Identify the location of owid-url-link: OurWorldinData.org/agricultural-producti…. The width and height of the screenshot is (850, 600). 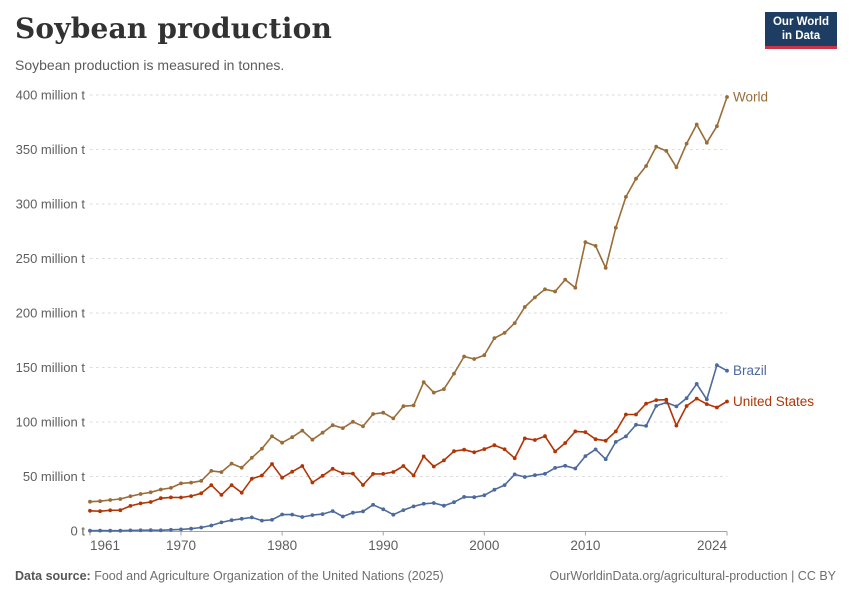
(692, 576).